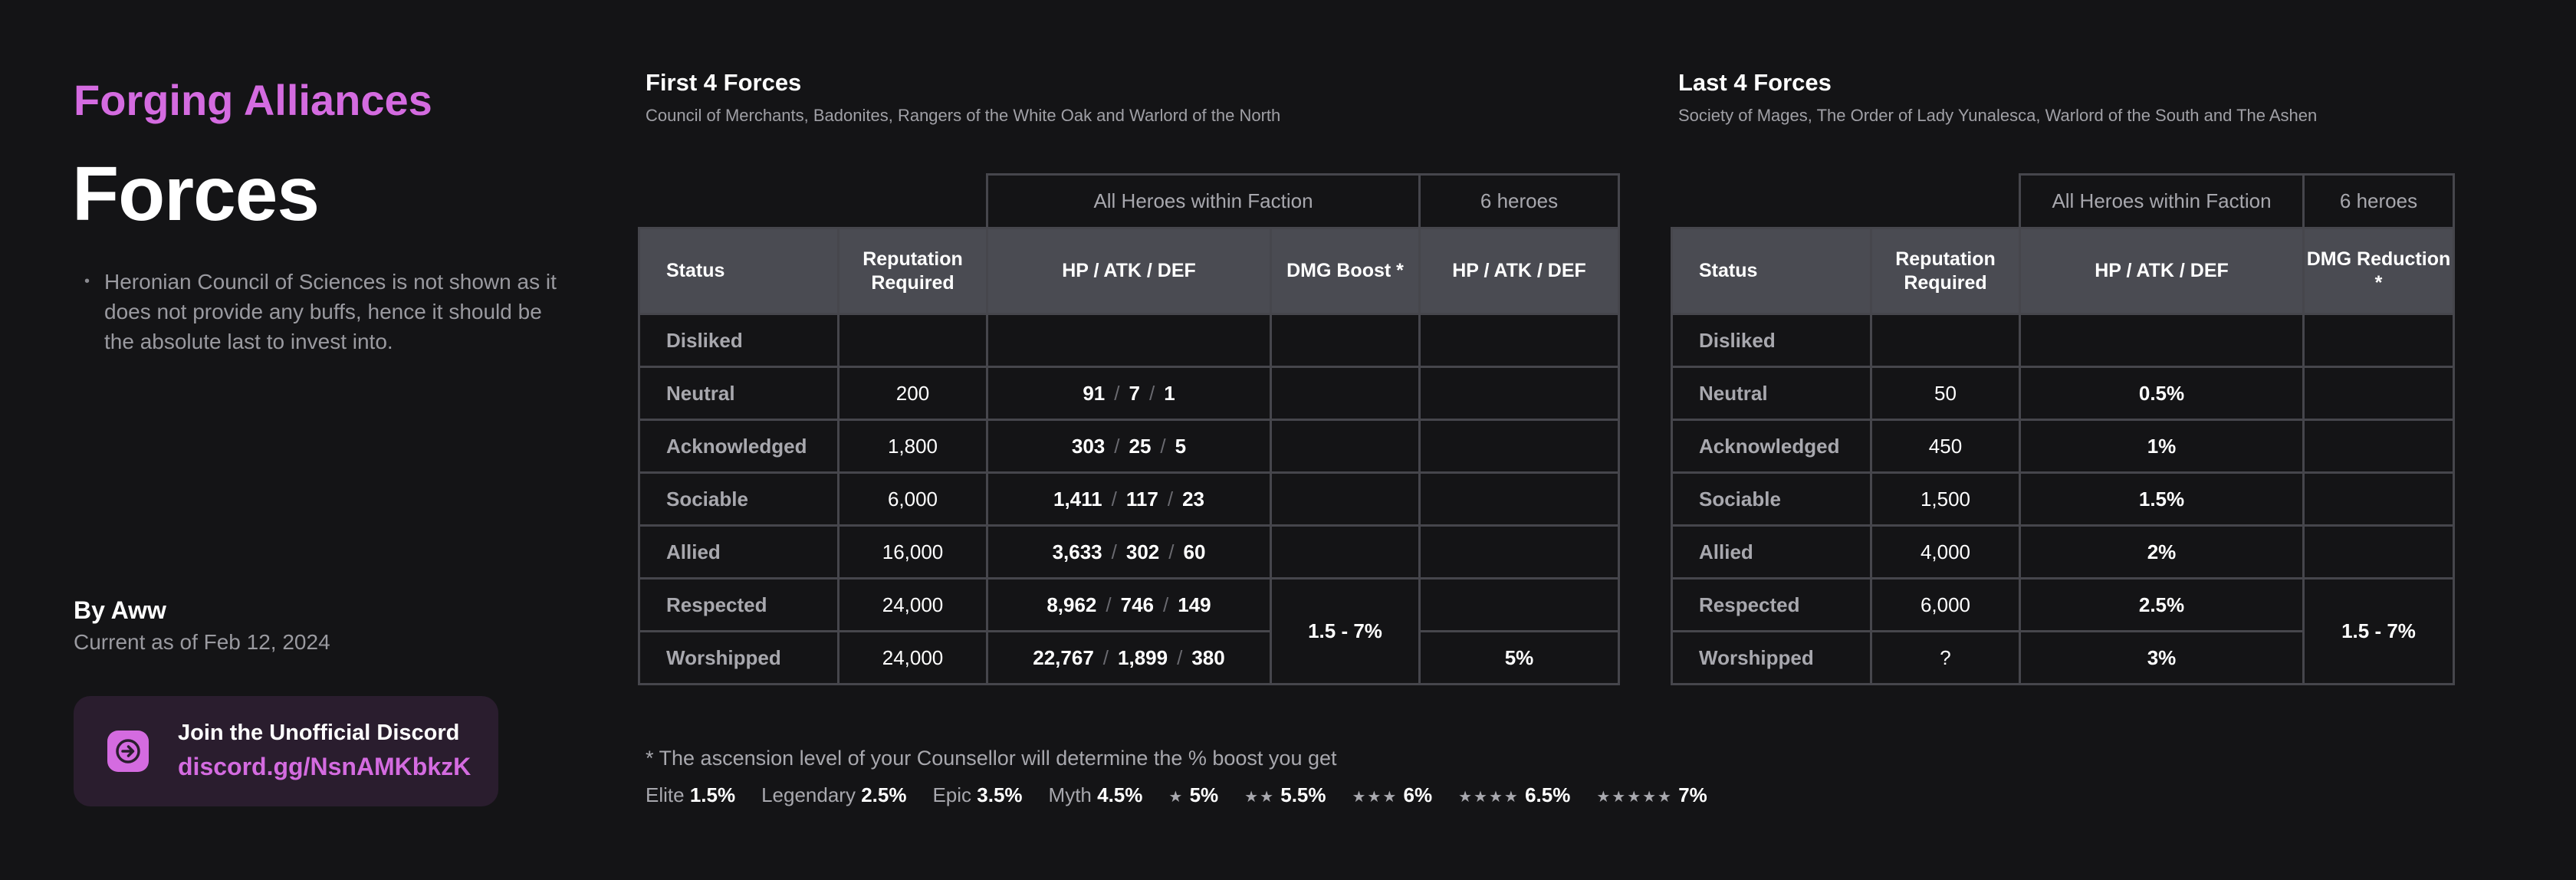 This screenshot has height=880, width=2576. Describe the element at coordinates (1170, 393) in the screenshot. I see `def-value: 1` at that location.